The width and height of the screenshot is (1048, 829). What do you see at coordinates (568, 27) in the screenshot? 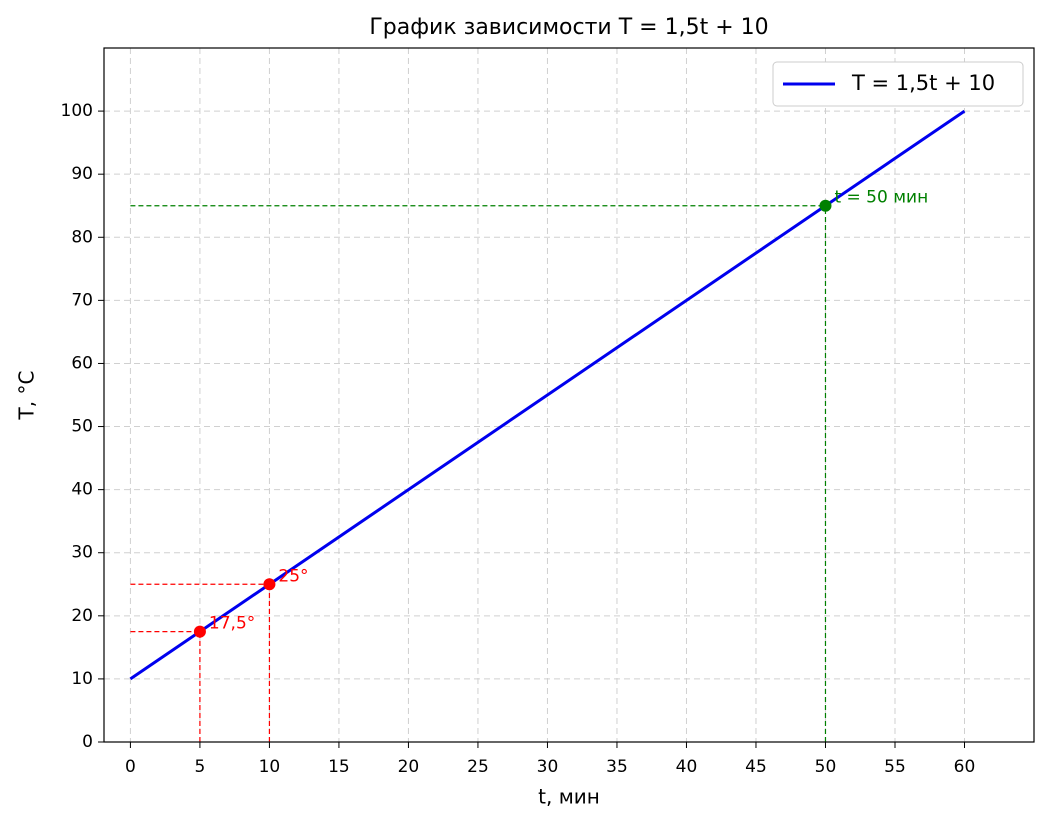
I see `chart-title: График зависимости T = 1,5t + 10` at bounding box center [568, 27].